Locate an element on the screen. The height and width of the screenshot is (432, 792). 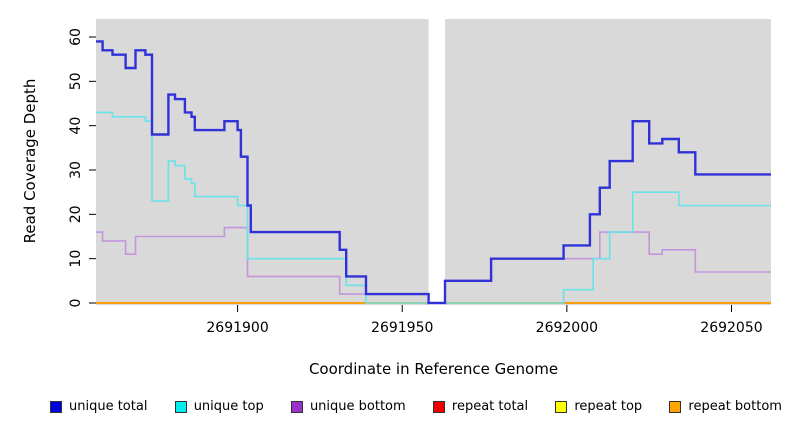
legend-item-unique-top: unique top is located at coordinates (219, 406).